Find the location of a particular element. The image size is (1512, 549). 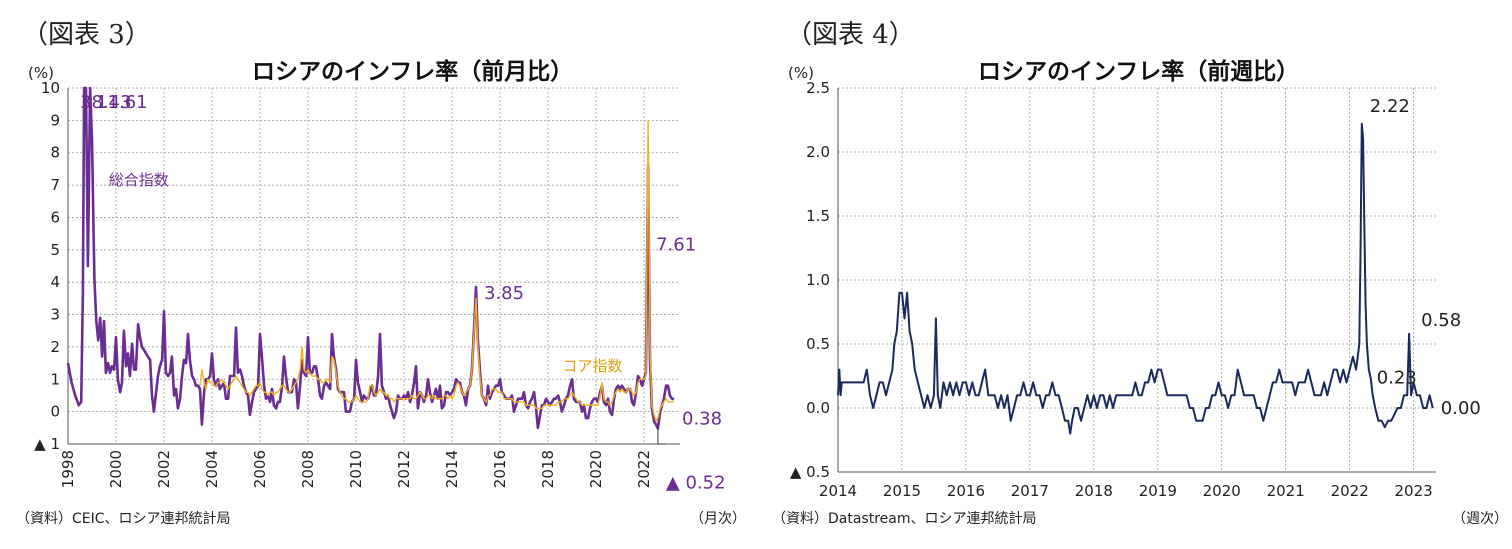

data-label: 7.61 is located at coordinates (676, 244).